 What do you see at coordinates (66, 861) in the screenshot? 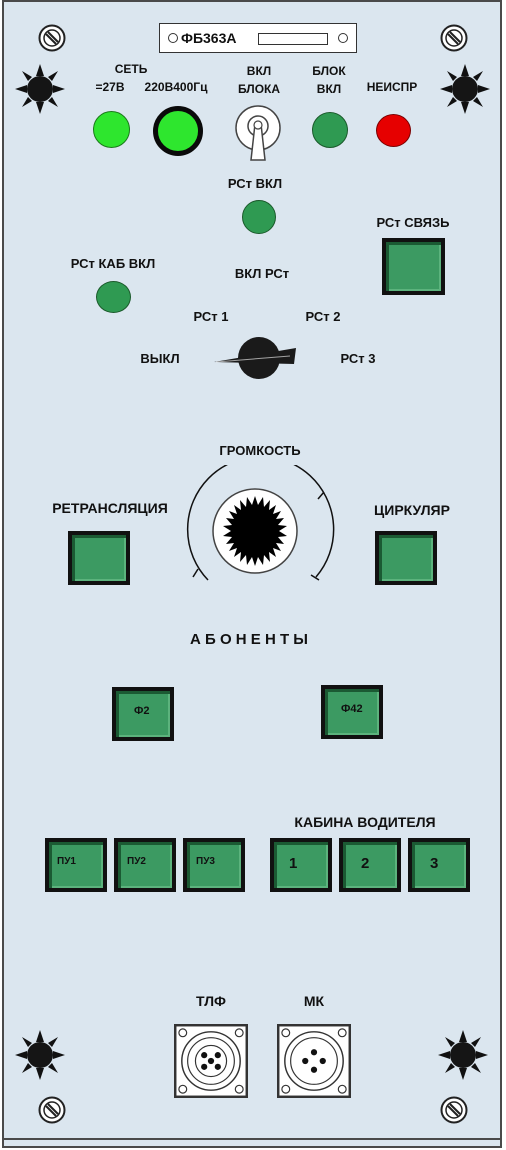
I see `pu1-button-label: ПУ1` at bounding box center [66, 861].